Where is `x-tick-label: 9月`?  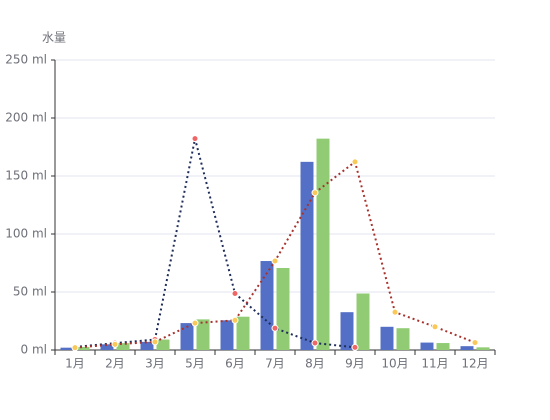
x-tick-label: 9月 is located at coordinates (355, 364).